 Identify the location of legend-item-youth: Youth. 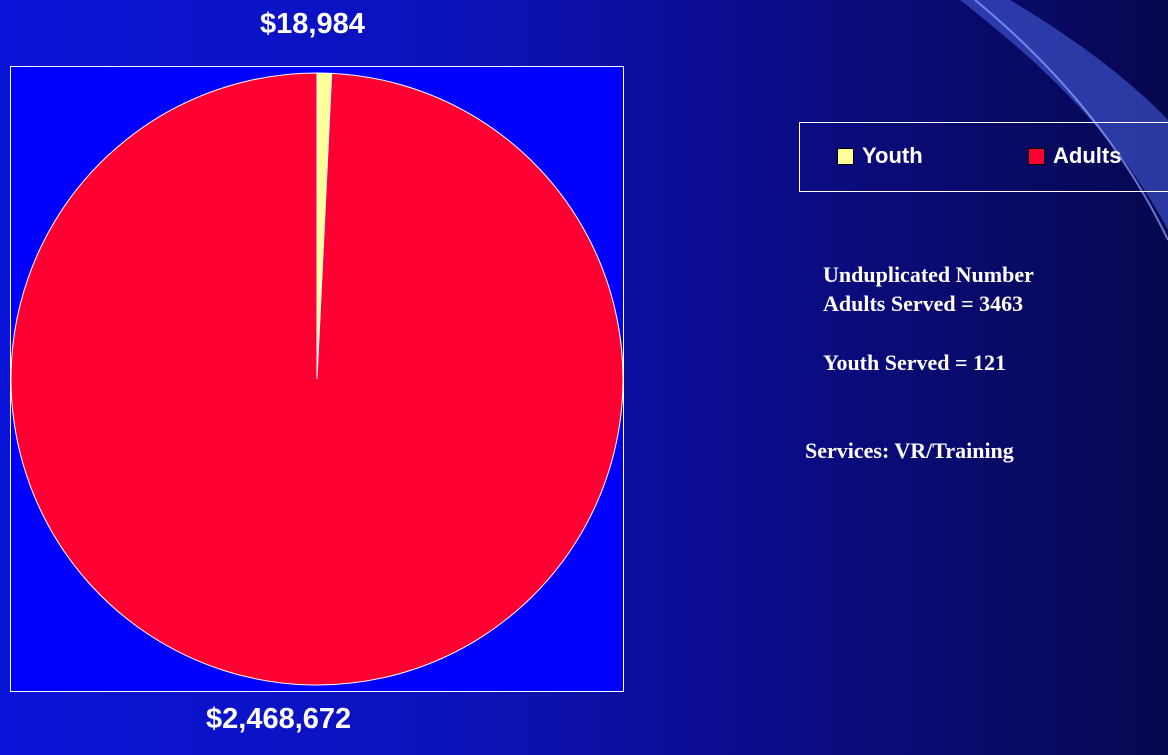
(880, 156).